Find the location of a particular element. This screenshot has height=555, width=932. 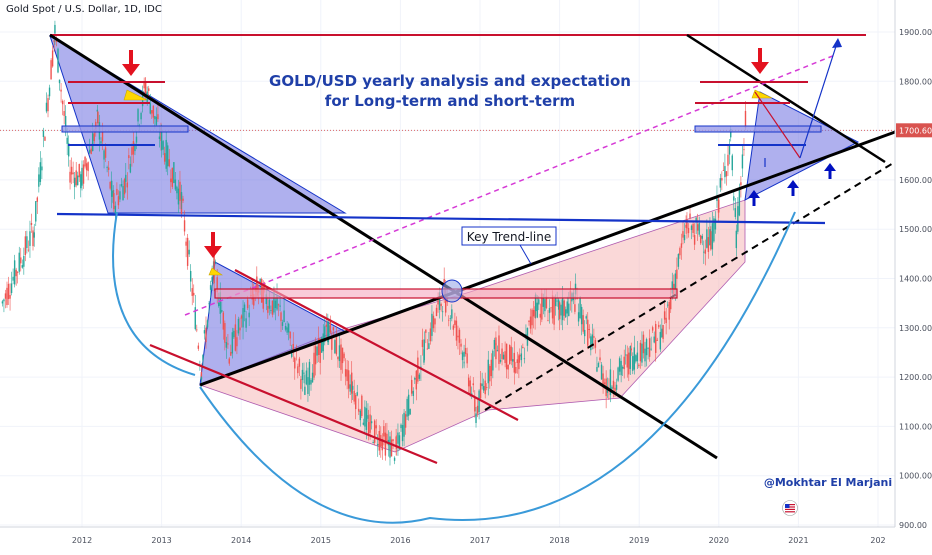

price-tick-label: 1000.00 is located at coordinates (915, 476).